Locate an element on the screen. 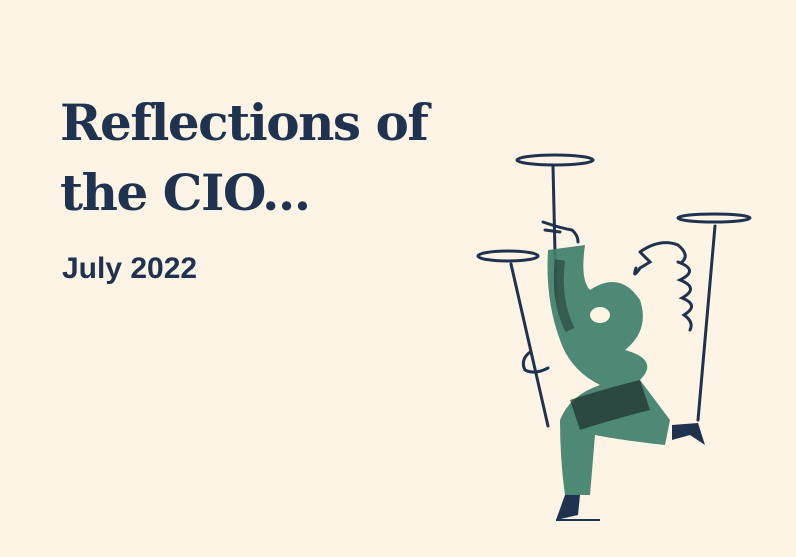 This screenshot has width=796, height=557. pole-right is located at coordinates (706, 323).